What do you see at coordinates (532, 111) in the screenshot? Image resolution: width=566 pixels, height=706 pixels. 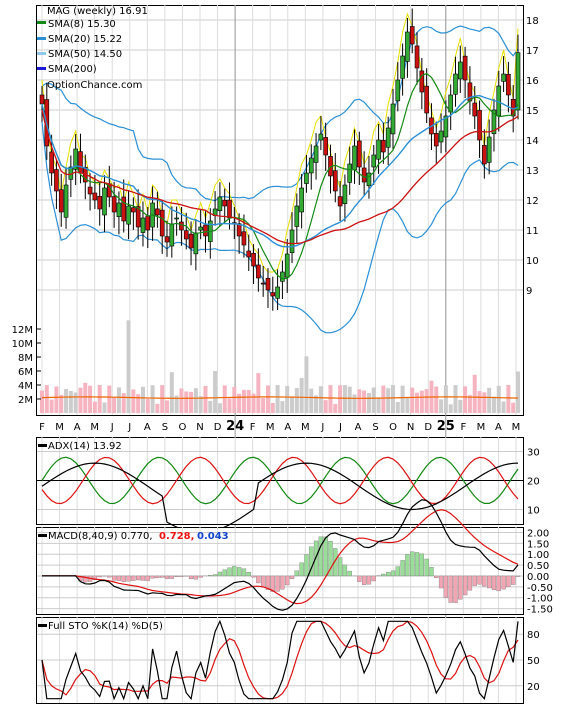 I see `price-tick-label: 15` at bounding box center [532, 111].